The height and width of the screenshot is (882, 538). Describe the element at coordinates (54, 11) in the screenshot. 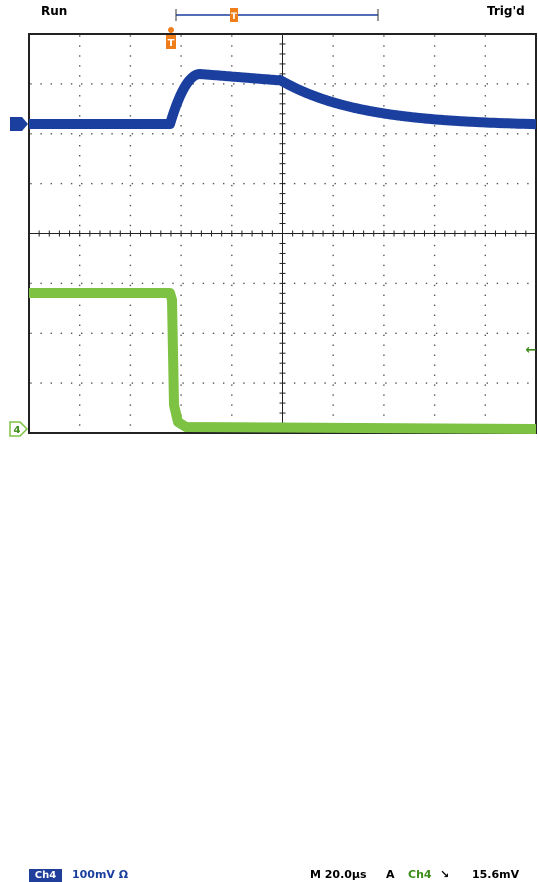

I see `run-status-label: Run` at that location.